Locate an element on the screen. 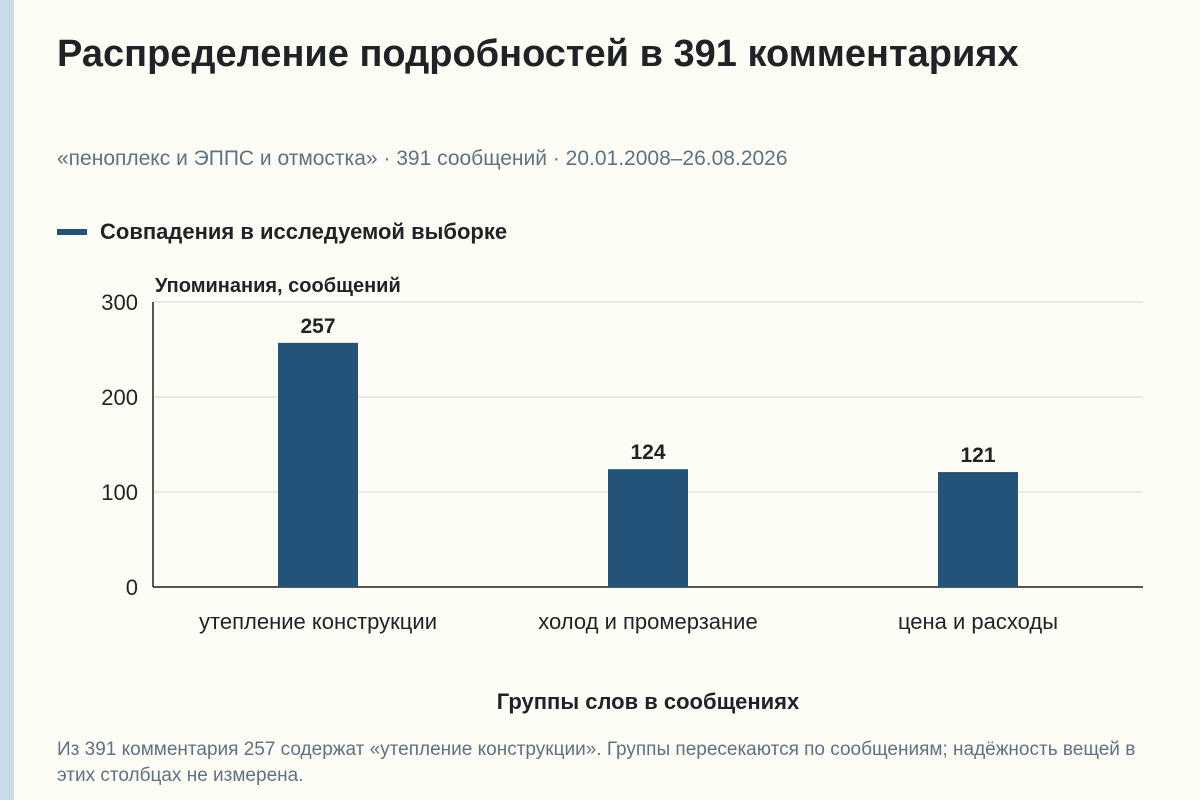  bar-value-label: 257 is located at coordinates (317, 326).